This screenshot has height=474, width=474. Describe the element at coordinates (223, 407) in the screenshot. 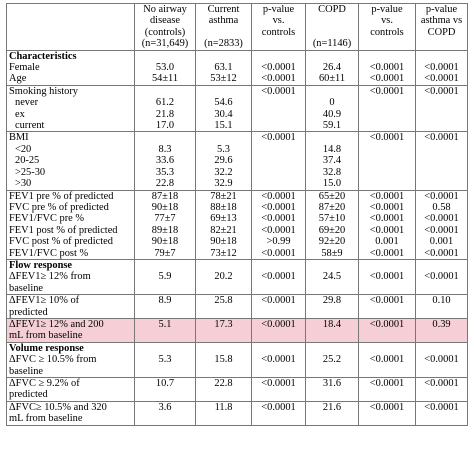

I see `cell-line: 11.8` at that location.